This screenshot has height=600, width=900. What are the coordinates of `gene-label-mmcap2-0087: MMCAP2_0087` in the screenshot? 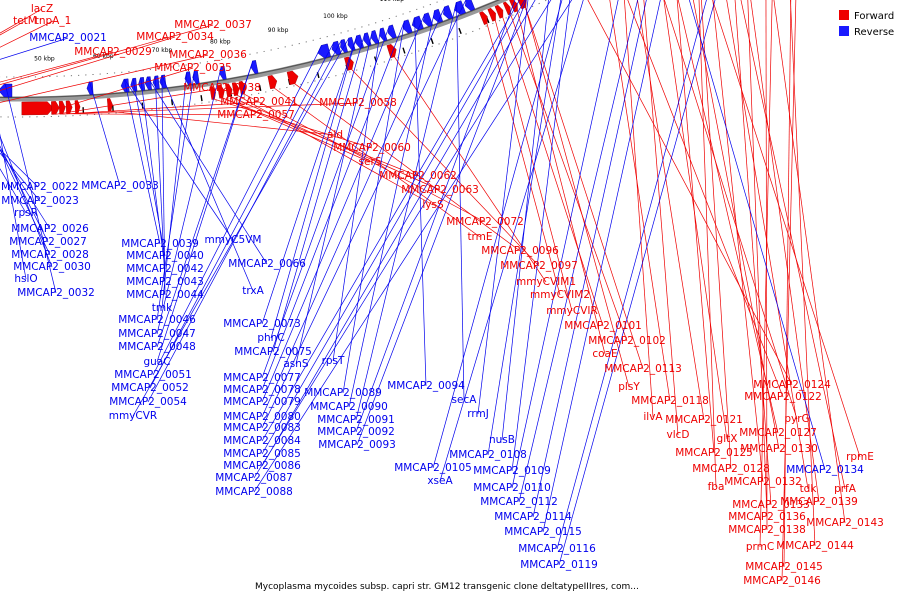 It's located at (254, 478).